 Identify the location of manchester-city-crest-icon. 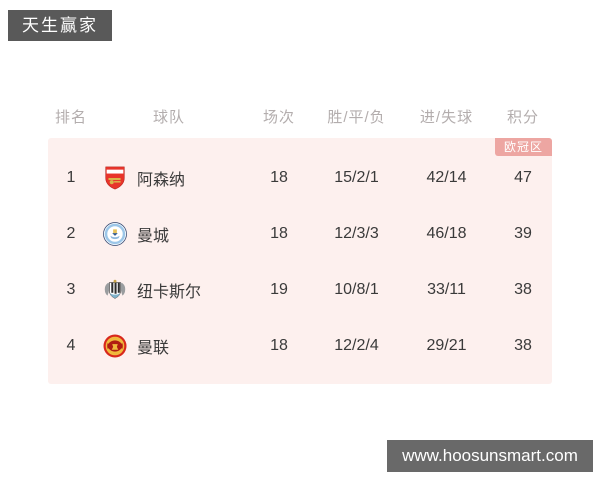
(115, 234).